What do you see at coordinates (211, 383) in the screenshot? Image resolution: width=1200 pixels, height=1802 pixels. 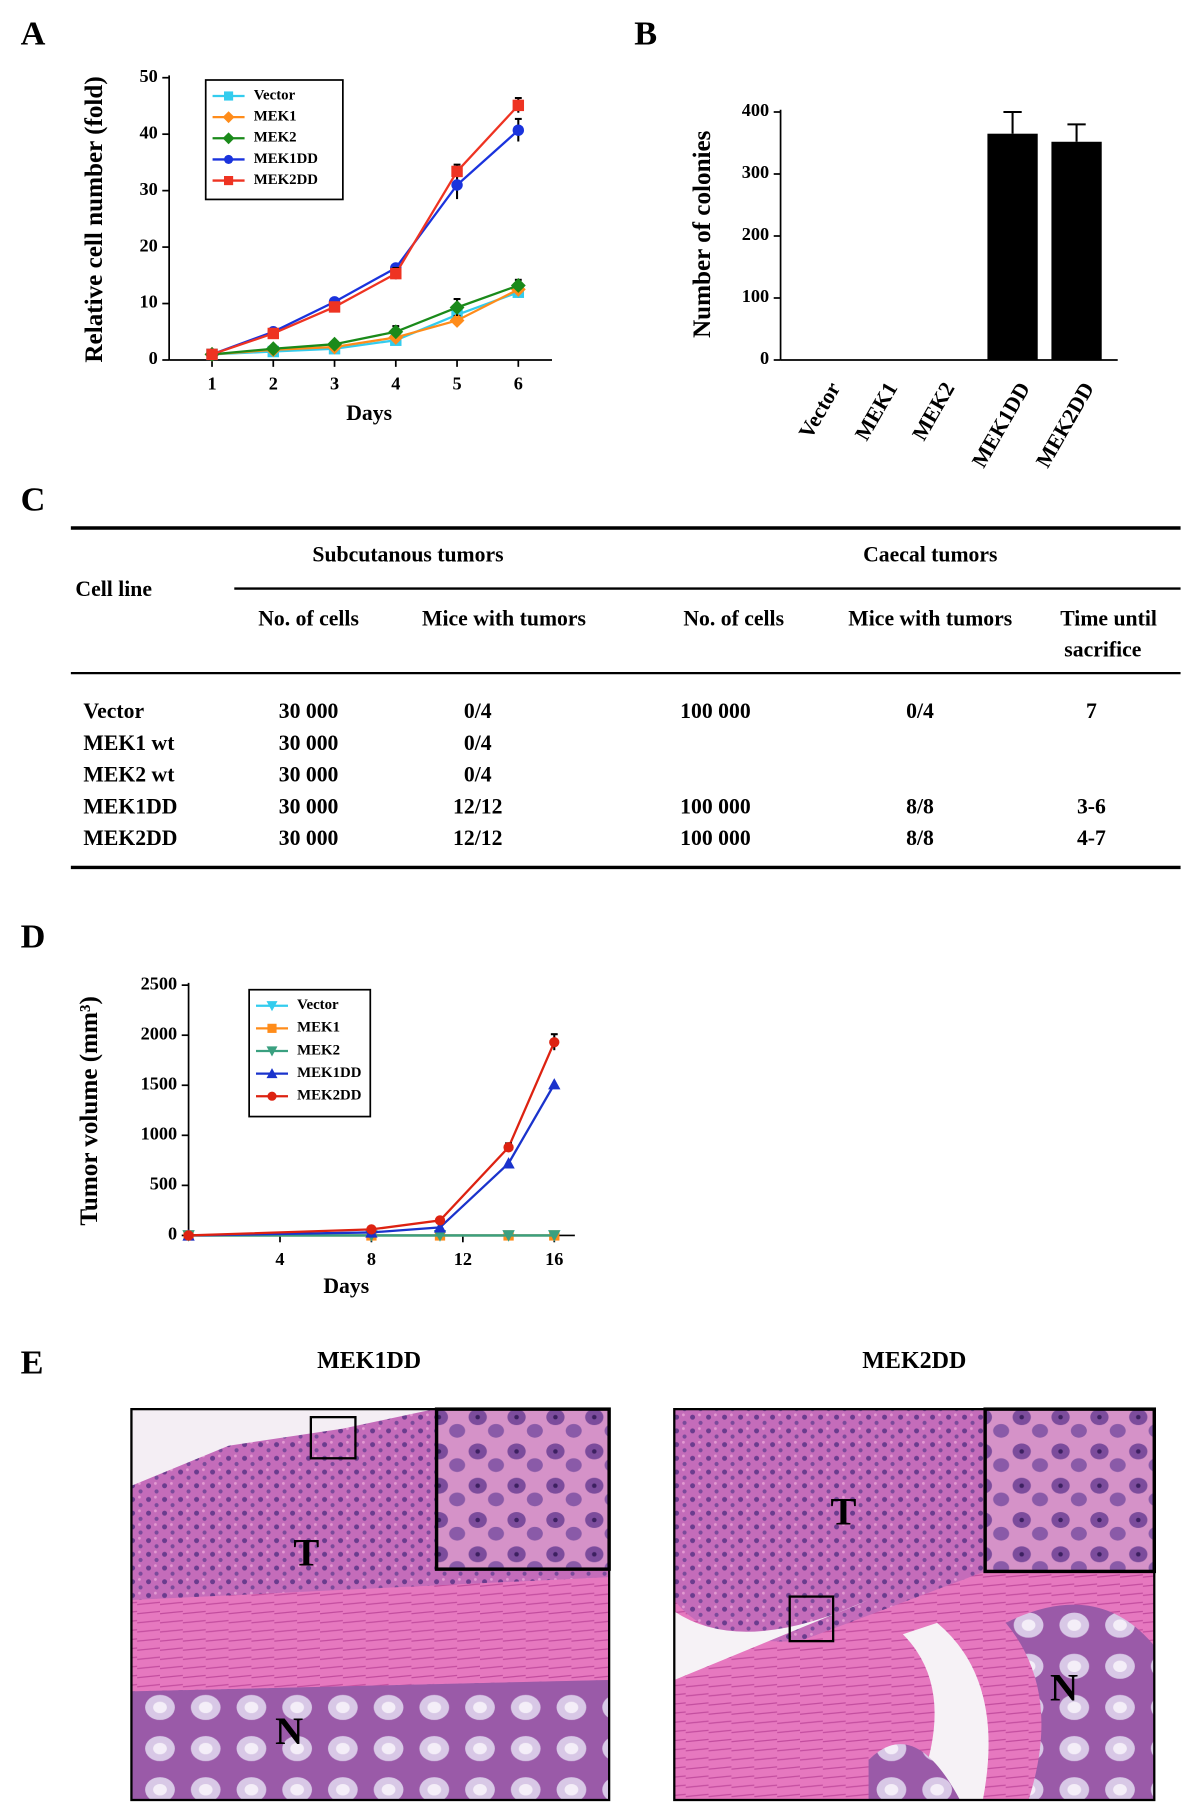 I see `x-tick-label: 1` at bounding box center [211, 383].